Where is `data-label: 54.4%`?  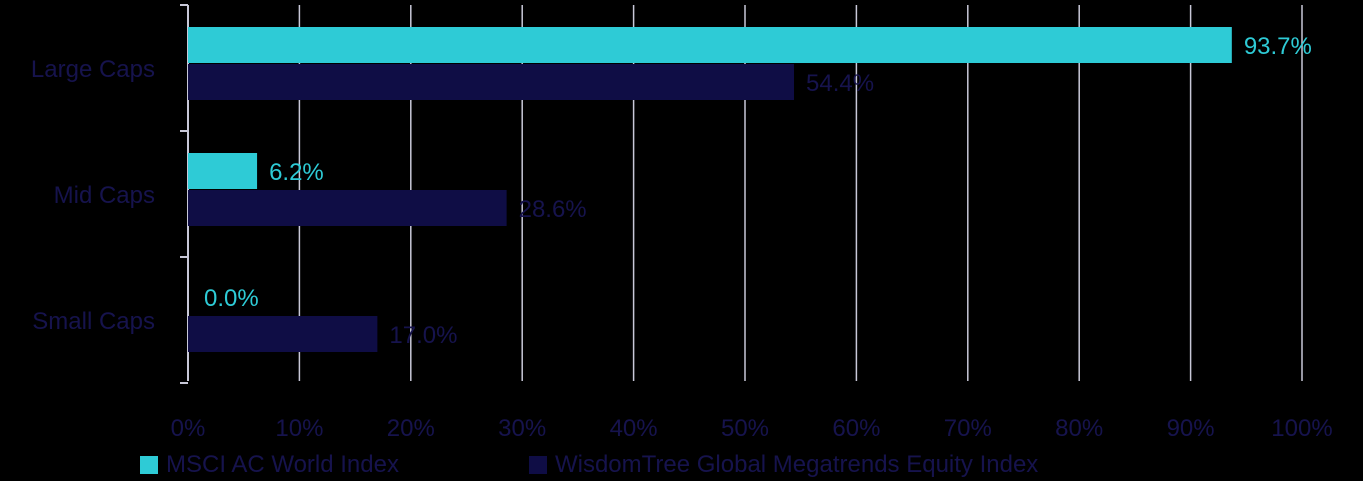 data-label: 54.4% is located at coordinates (840, 83).